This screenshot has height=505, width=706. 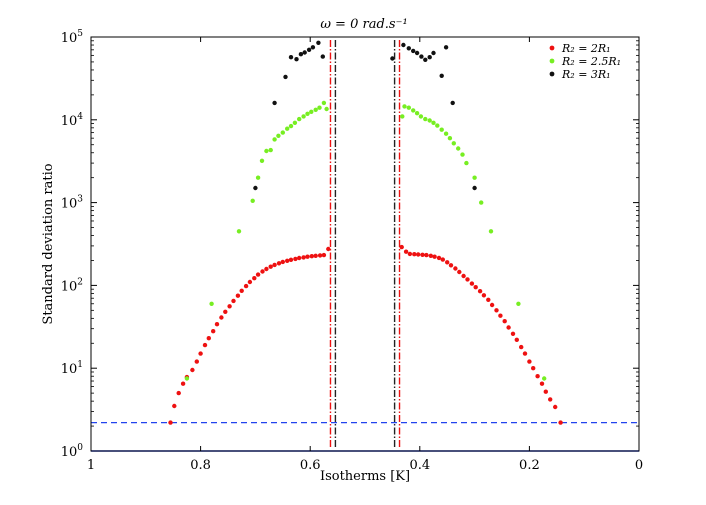 I want to click on x-tick-label: 0.2, so click(x=529, y=465).